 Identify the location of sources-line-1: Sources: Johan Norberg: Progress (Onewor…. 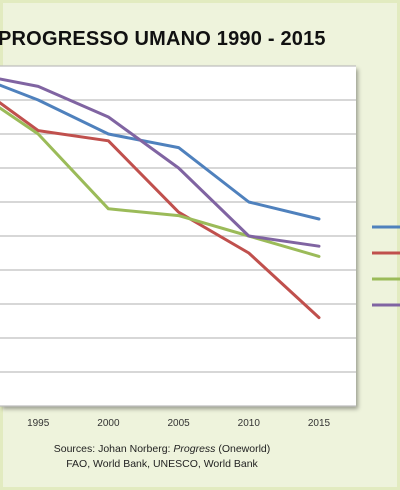
(181, 449).